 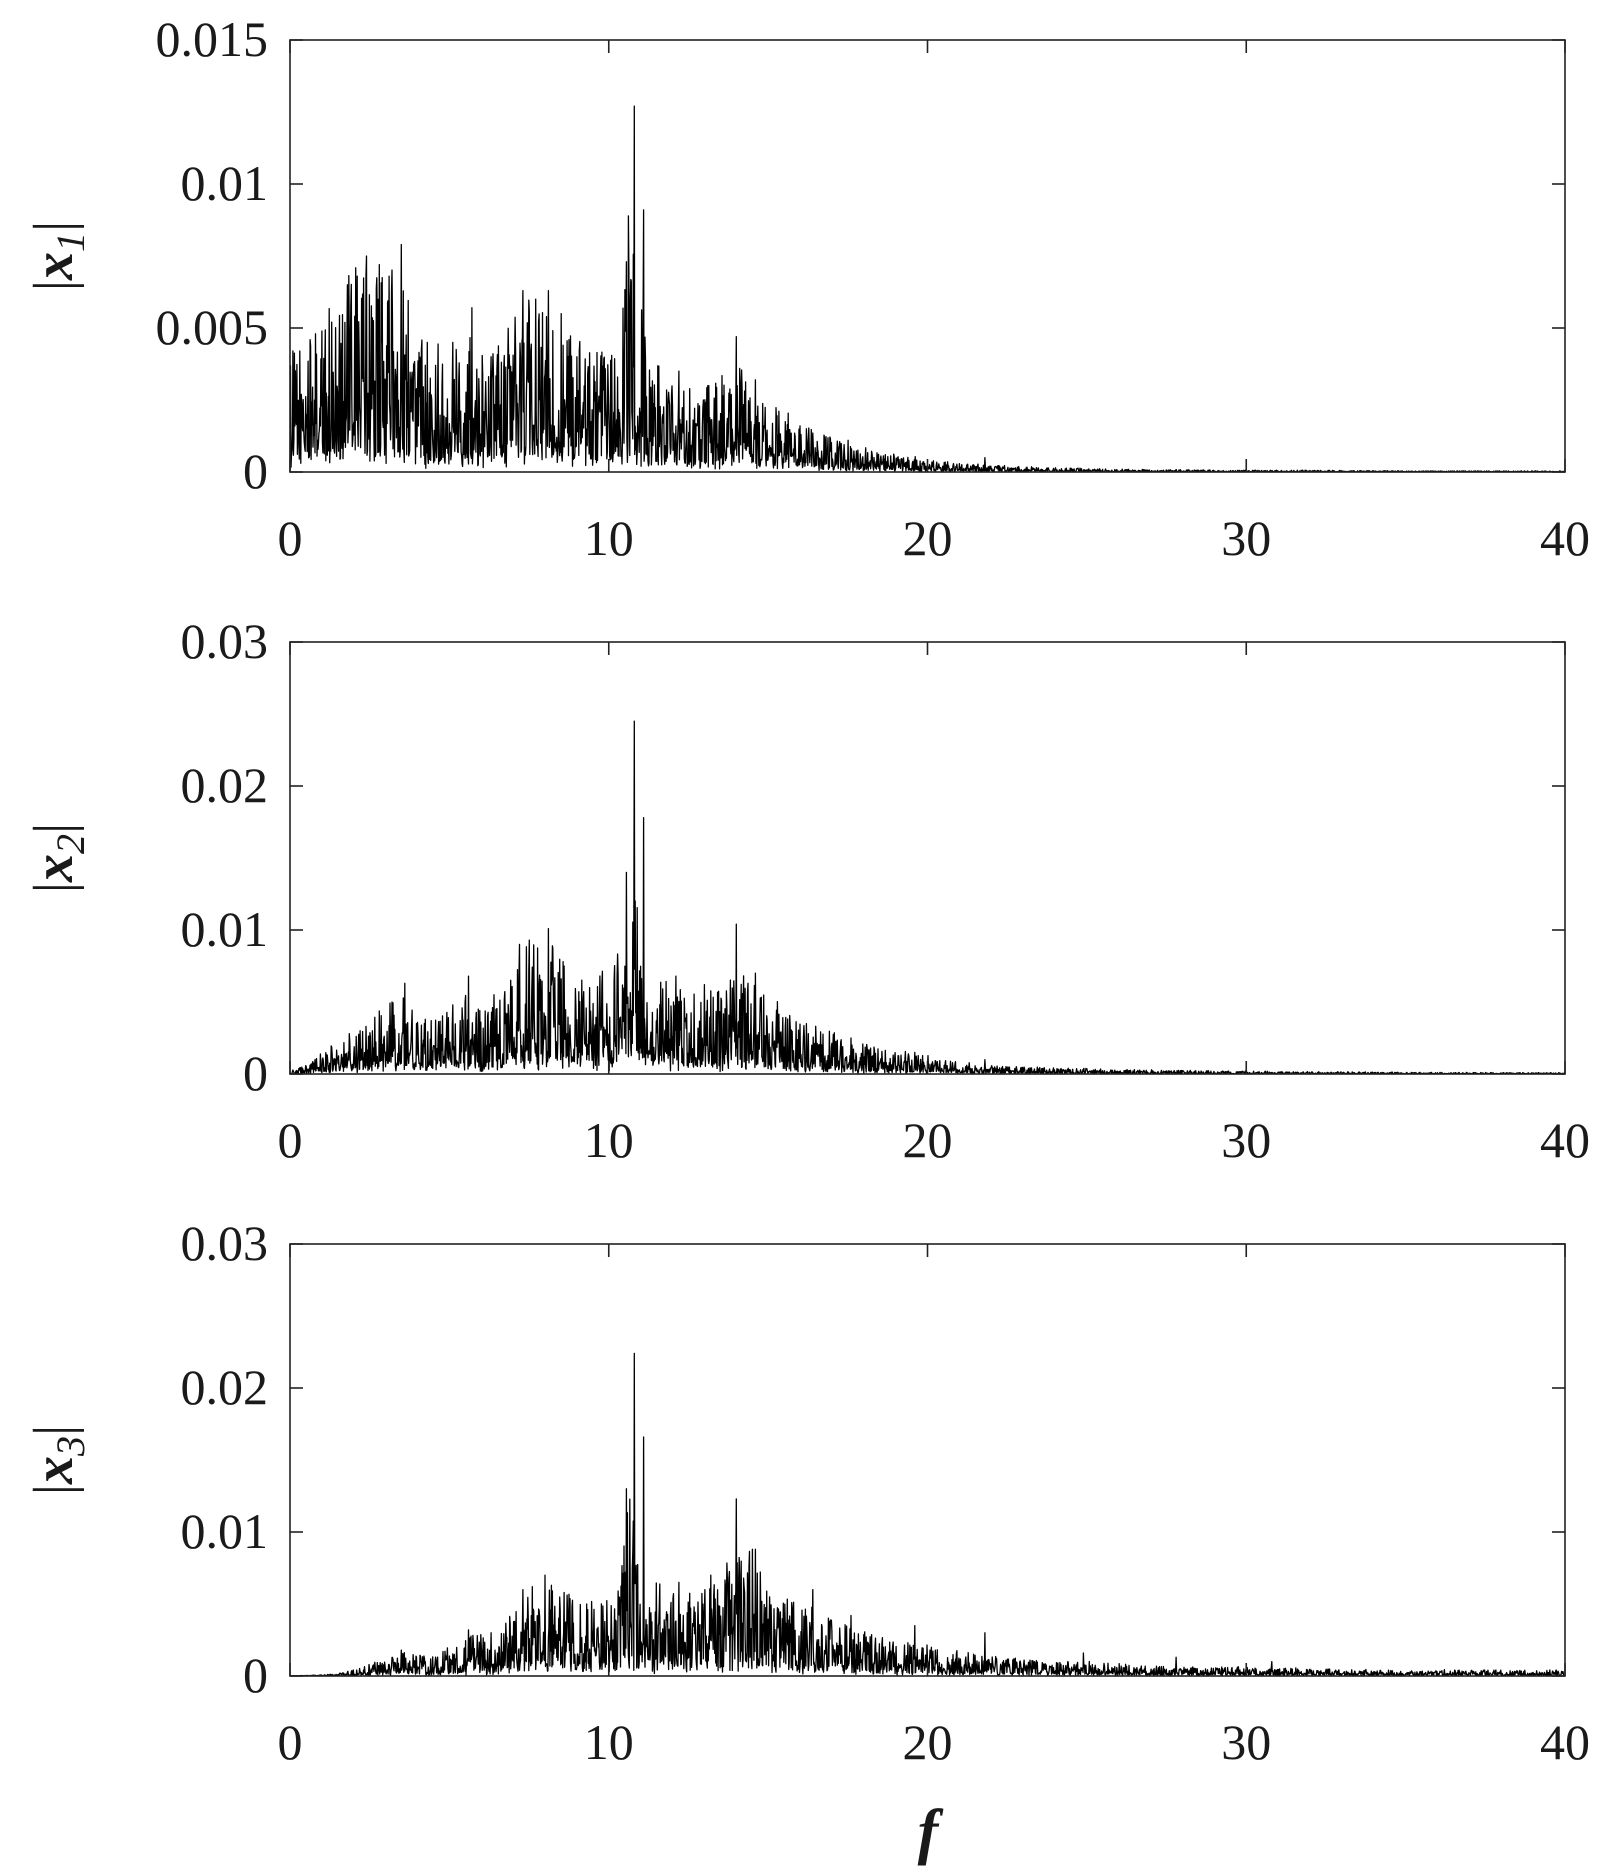 What do you see at coordinates (931, 1832) in the screenshot?
I see `x-axis-label: f` at bounding box center [931, 1832].